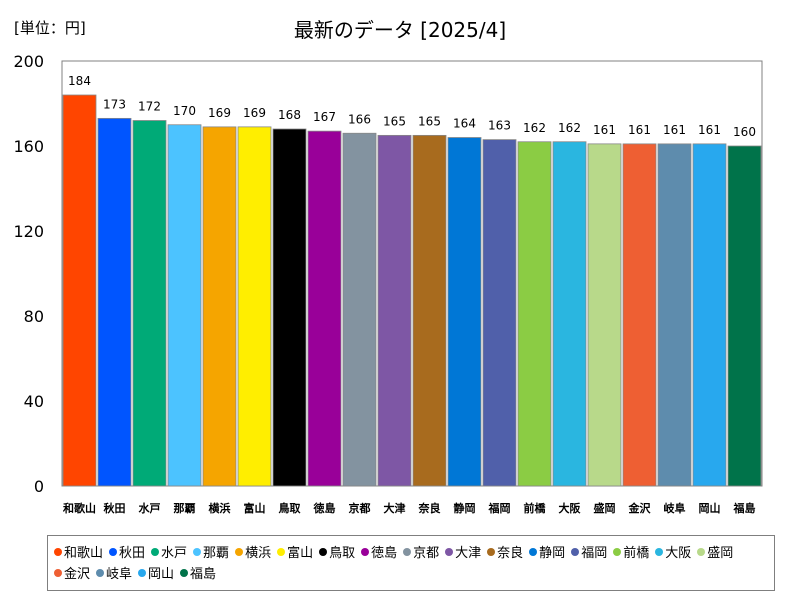 This screenshot has width=800, height=600. Describe the element at coordinates (552, 553) in the screenshot. I see `legend-label: 静岡` at that location.